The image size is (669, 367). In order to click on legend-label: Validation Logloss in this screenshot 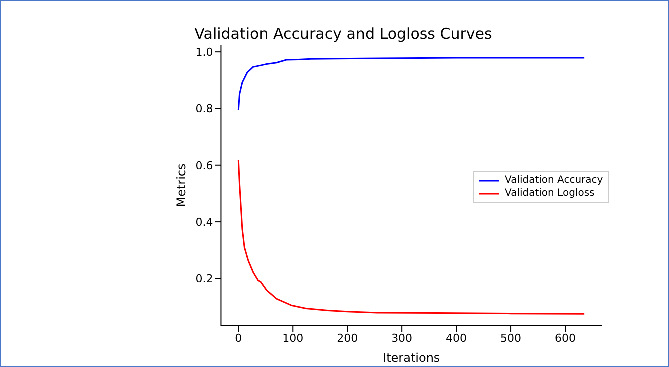, I will do `click(550, 193)`.